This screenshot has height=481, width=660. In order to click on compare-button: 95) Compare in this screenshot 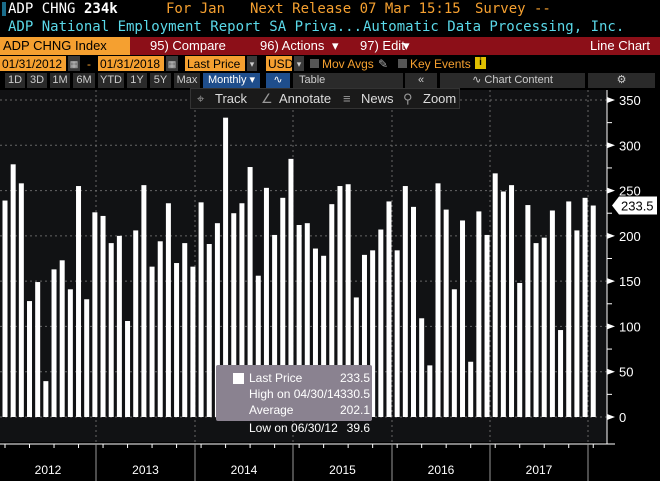, I will do `click(188, 45)`.